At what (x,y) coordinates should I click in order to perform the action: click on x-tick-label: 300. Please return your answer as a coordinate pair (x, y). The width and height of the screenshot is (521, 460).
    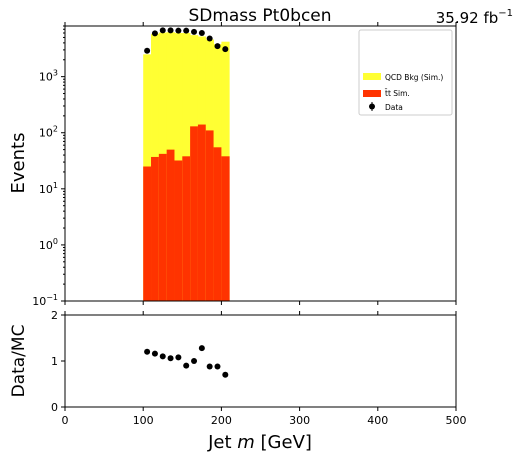
    Looking at the image, I should click on (299, 420).